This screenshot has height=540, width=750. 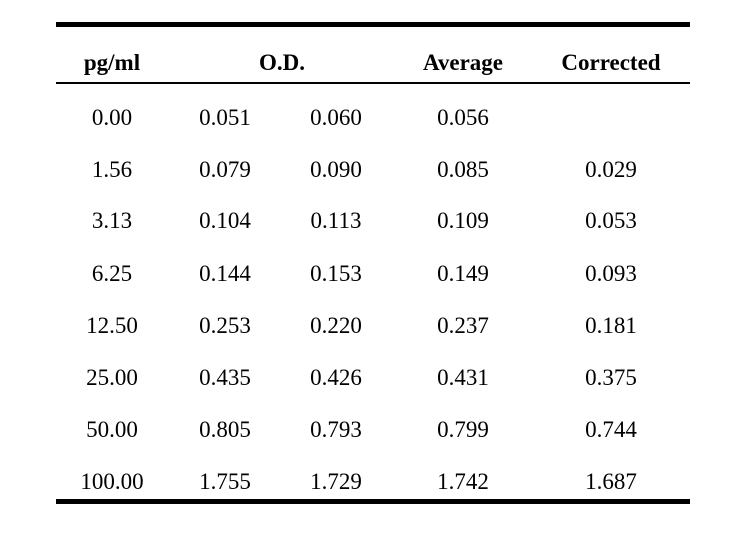 I want to click on cell-corrected: 0.181, so click(x=611, y=325).